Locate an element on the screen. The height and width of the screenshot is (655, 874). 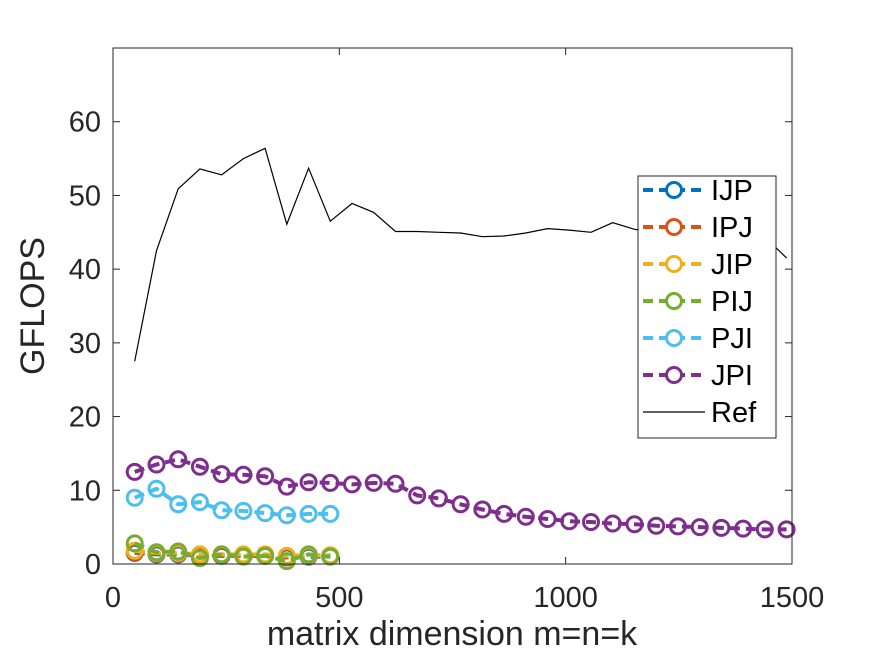
series-jpi is located at coordinates (460, 494).